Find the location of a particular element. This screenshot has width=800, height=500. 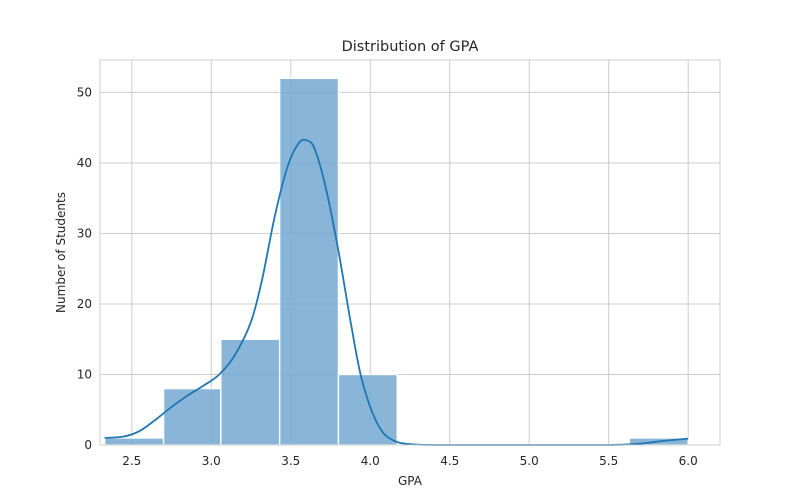

y-tick-label-1: 10 is located at coordinates (84, 374).